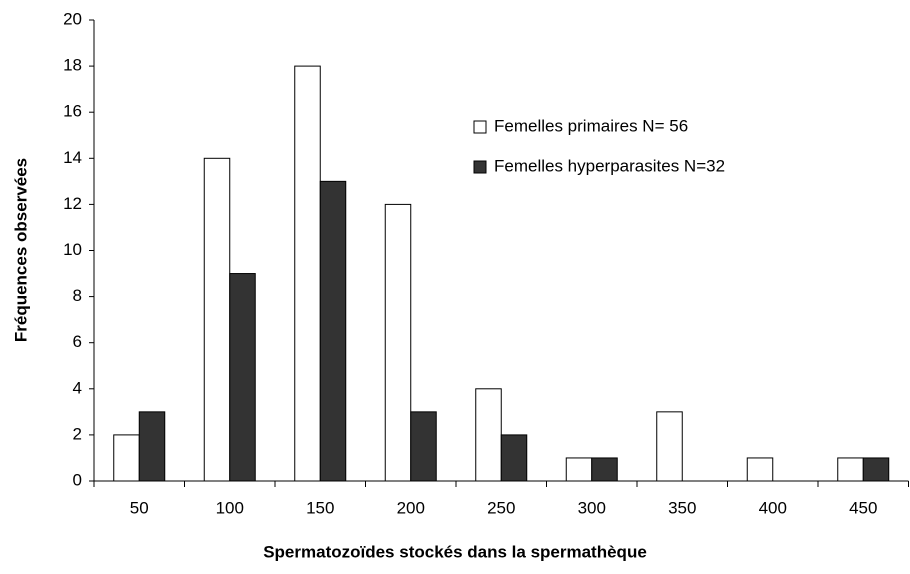 Image resolution: width=910 pixels, height=574 pixels. What do you see at coordinates (77, 387) in the screenshot?
I see `y-tick-label: 4` at bounding box center [77, 387].